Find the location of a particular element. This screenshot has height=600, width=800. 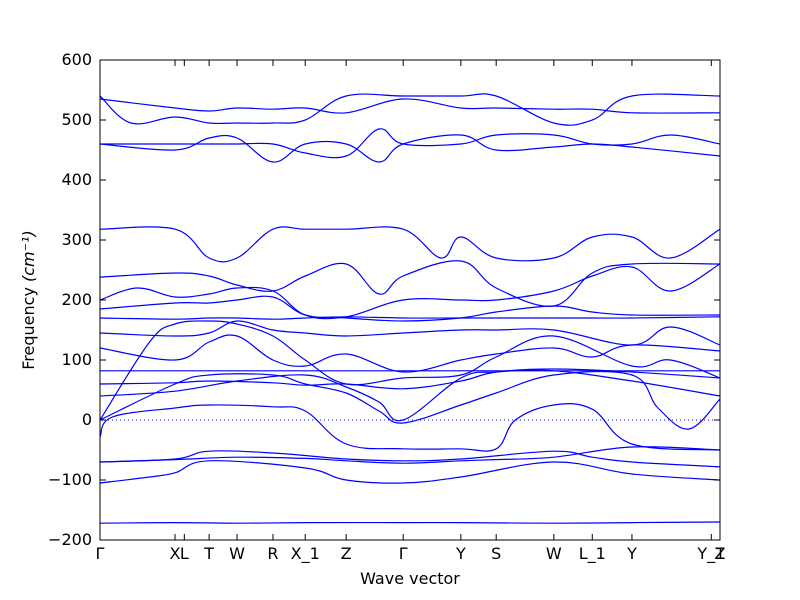

x-tick-label: Y_1 is located at coordinates (710, 554).